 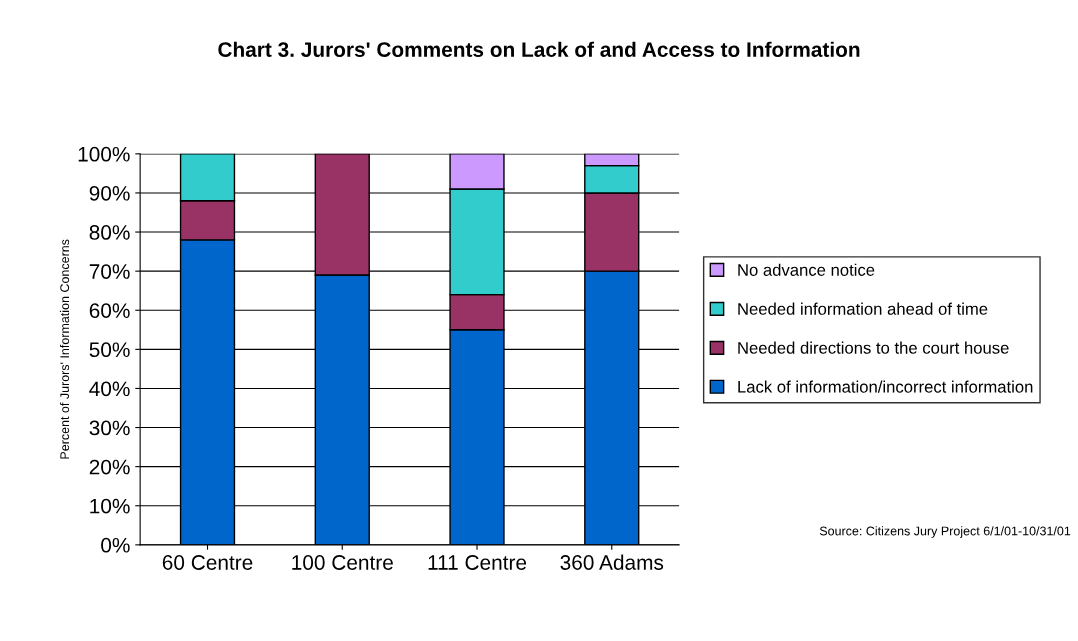 What do you see at coordinates (207, 562) in the screenshot?
I see `x-tick-label: 60 Centre` at bounding box center [207, 562].